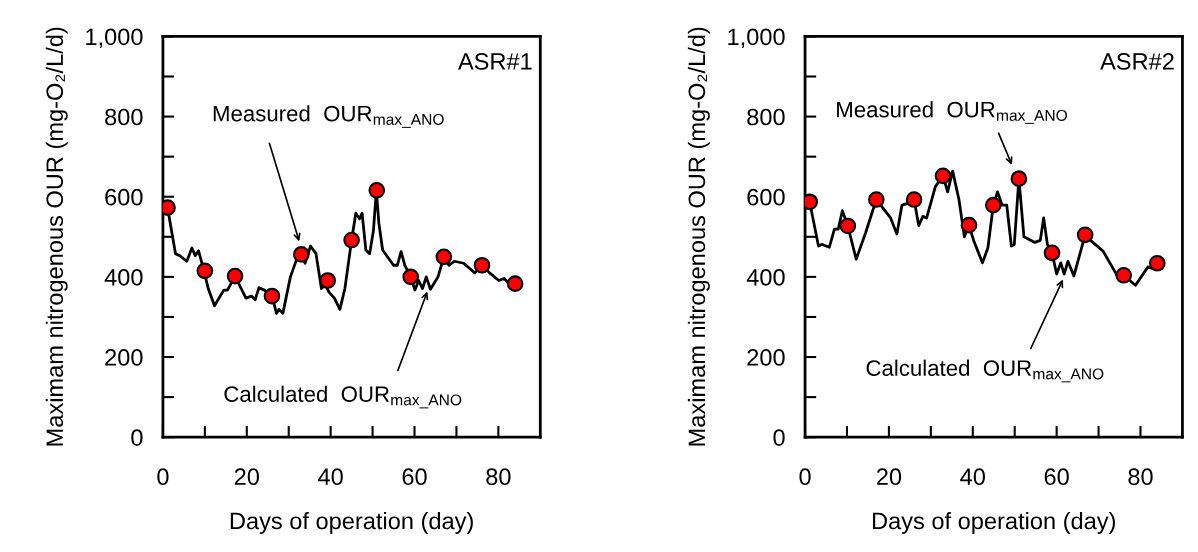 The height and width of the screenshot is (552, 1198). Describe the element at coordinates (494, 61) in the screenshot. I see `annotation: ASR#1` at that location.